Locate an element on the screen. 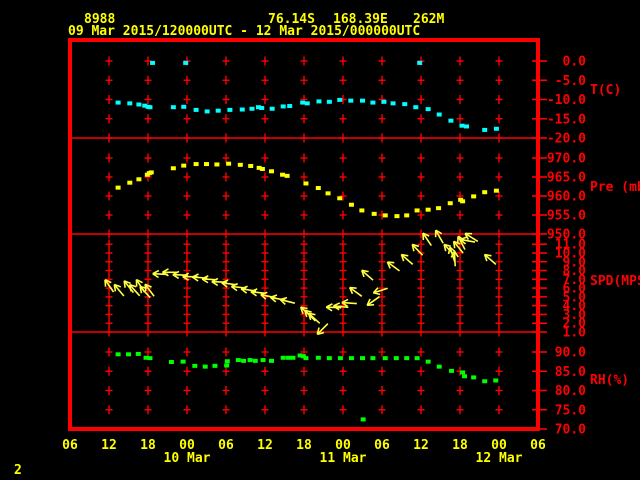  svg-text: 75.0 is located at coordinates (570, 410).